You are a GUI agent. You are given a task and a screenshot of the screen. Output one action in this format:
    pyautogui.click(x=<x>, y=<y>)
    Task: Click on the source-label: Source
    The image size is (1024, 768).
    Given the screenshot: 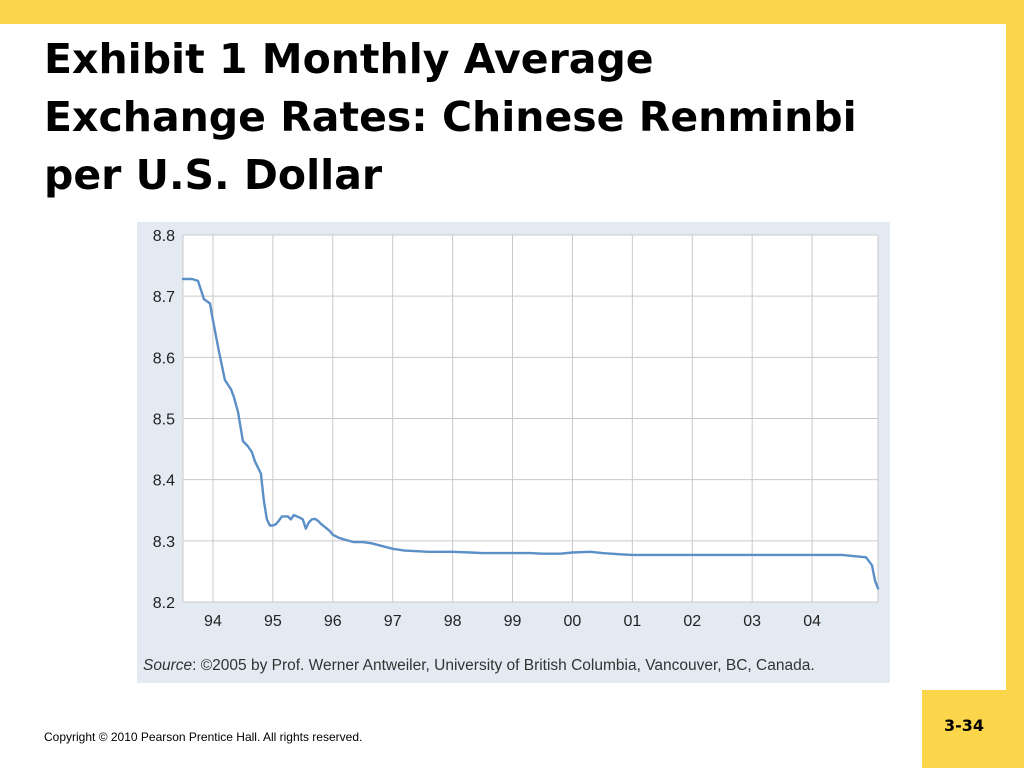 What is the action you would take?
    pyautogui.click(x=168, y=665)
    